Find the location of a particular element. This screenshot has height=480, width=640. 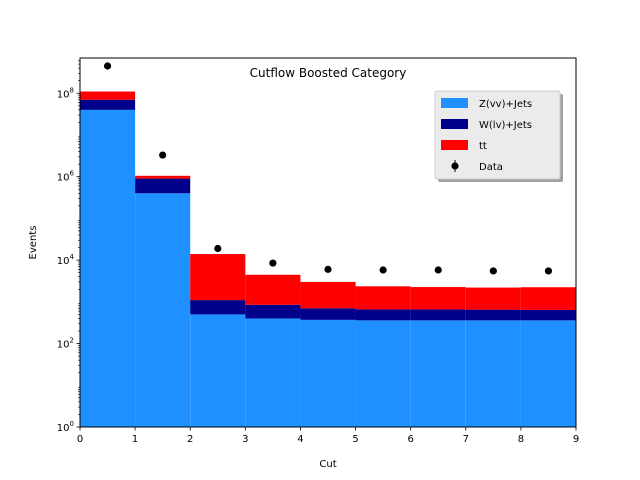

legend-label: W(lv)+Jets is located at coordinates (505, 125).